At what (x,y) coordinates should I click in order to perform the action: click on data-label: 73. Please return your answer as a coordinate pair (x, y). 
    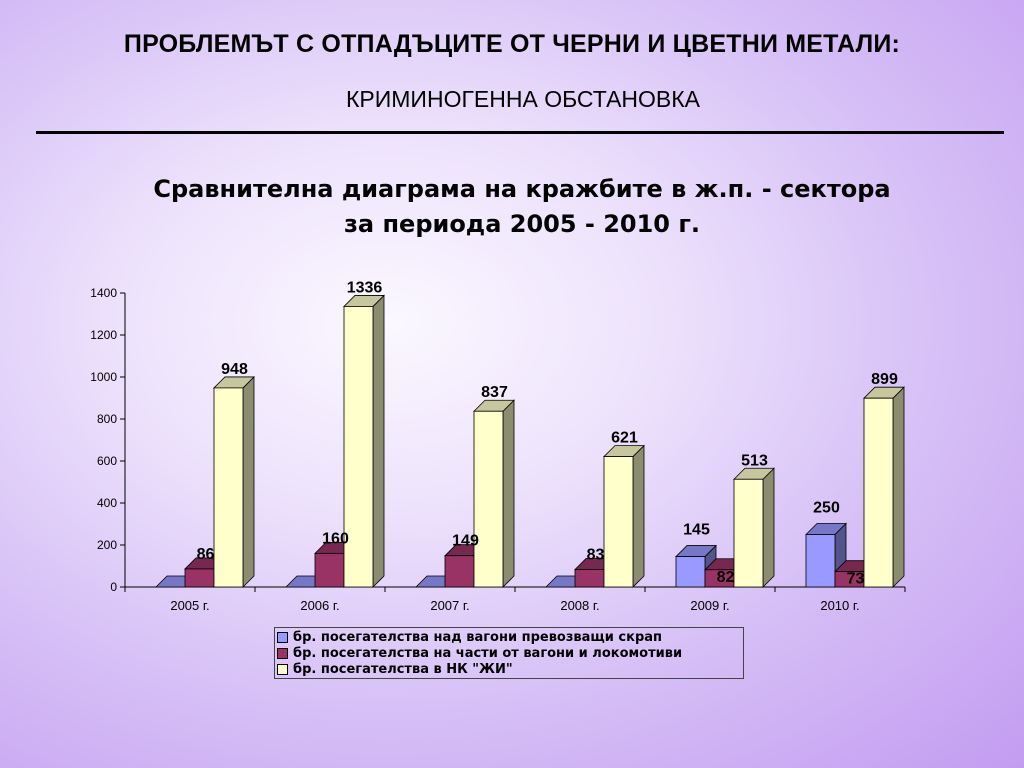
    Looking at the image, I should click on (856, 579).